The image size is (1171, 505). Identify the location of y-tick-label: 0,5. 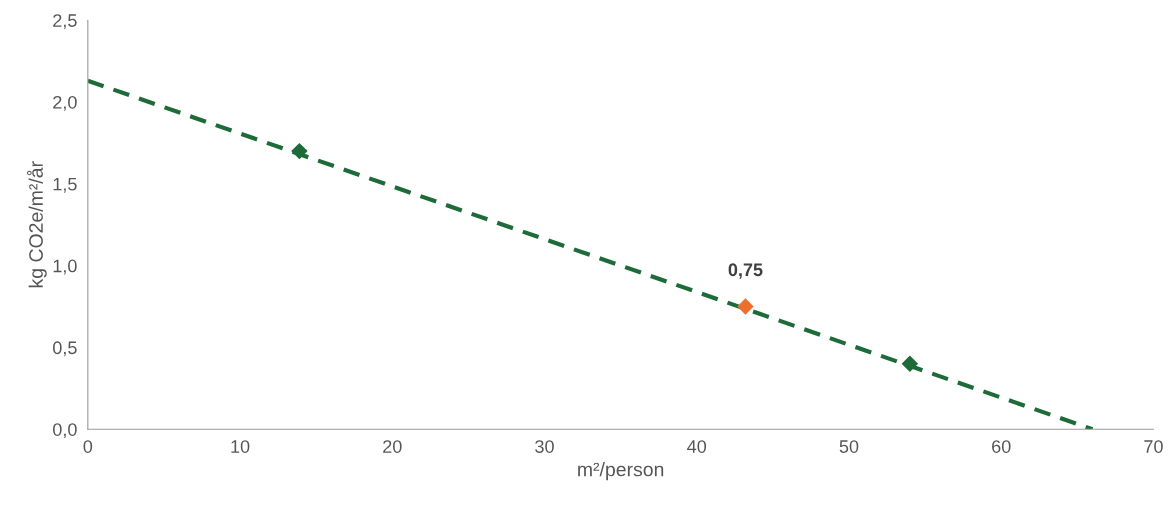
(65, 349).